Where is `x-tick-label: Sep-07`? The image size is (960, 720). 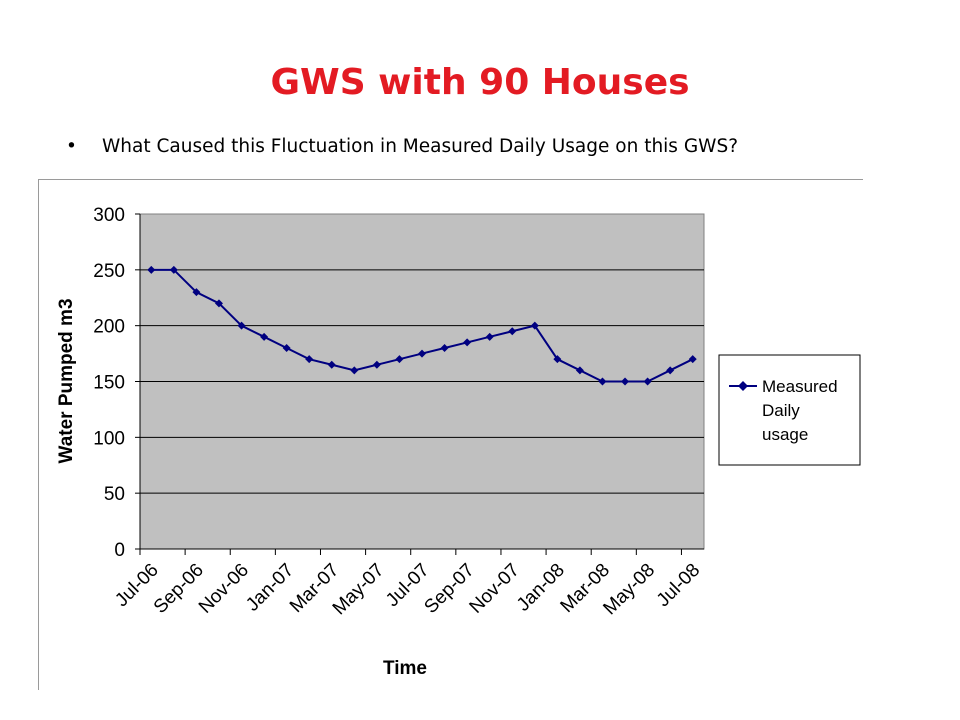 x-tick-label: Sep-07 is located at coordinates (449, 589).